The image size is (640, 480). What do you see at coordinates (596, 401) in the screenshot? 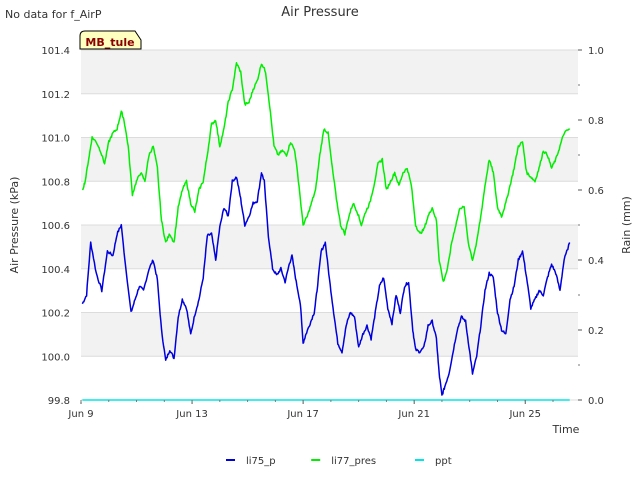
I see `y-right-tick-label: 0.0` at bounding box center [596, 401].